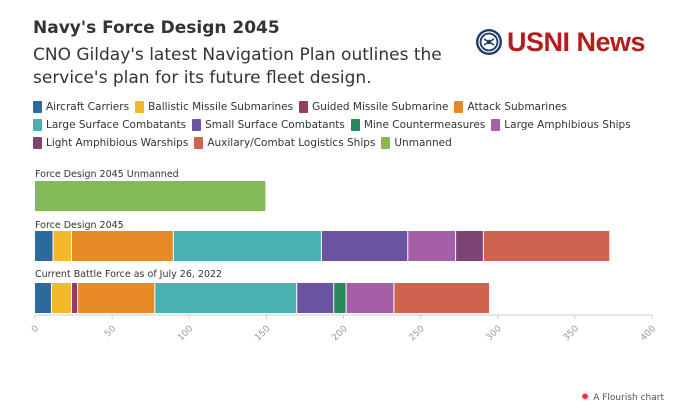  Describe the element at coordinates (291, 143) in the screenshot. I see `legend-label: Auxilary/Combat Logistics Ships` at that location.